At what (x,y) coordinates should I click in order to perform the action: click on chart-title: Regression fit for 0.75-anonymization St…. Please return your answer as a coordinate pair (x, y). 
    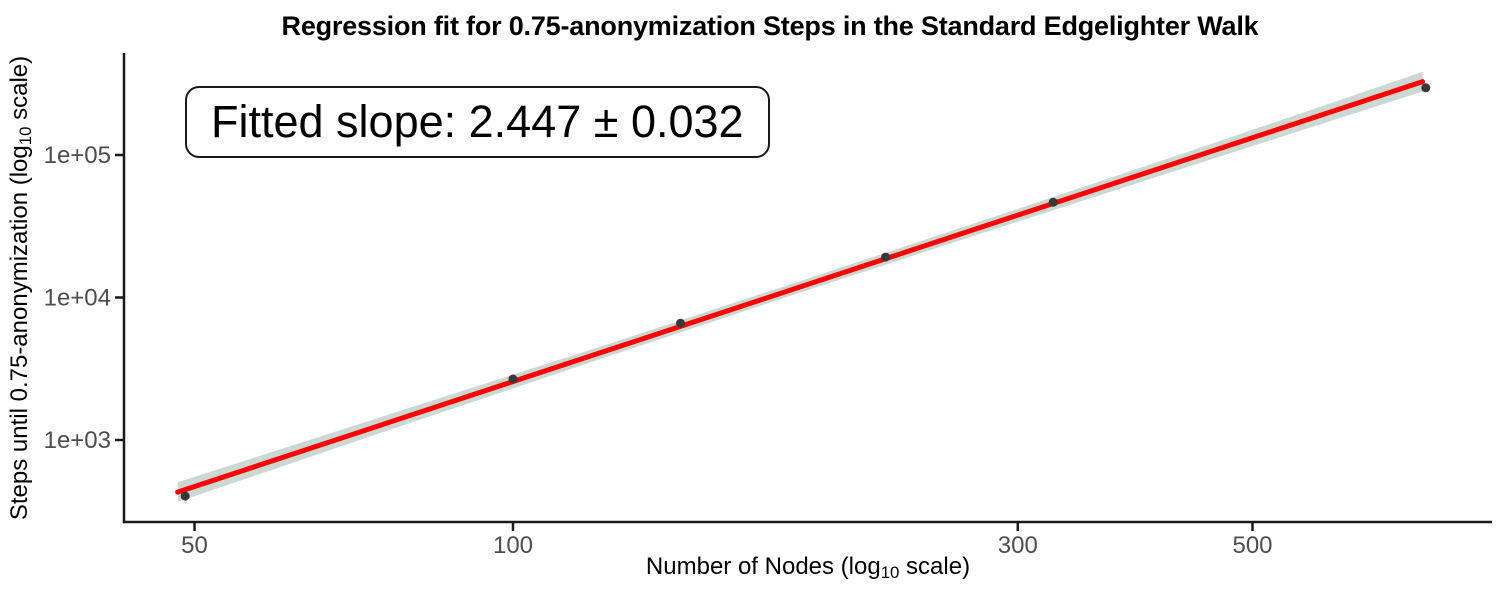
    Looking at the image, I should click on (770, 26).